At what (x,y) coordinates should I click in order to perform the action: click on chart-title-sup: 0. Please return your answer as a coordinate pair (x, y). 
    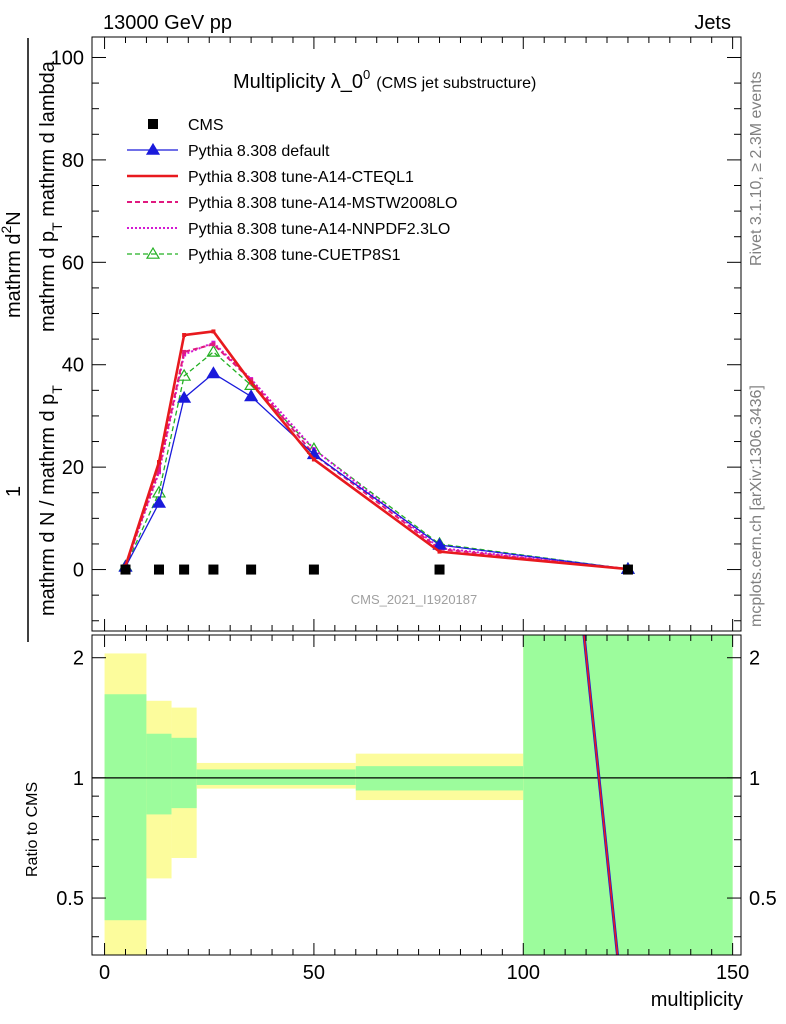
    Looking at the image, I should click on (366, 74).